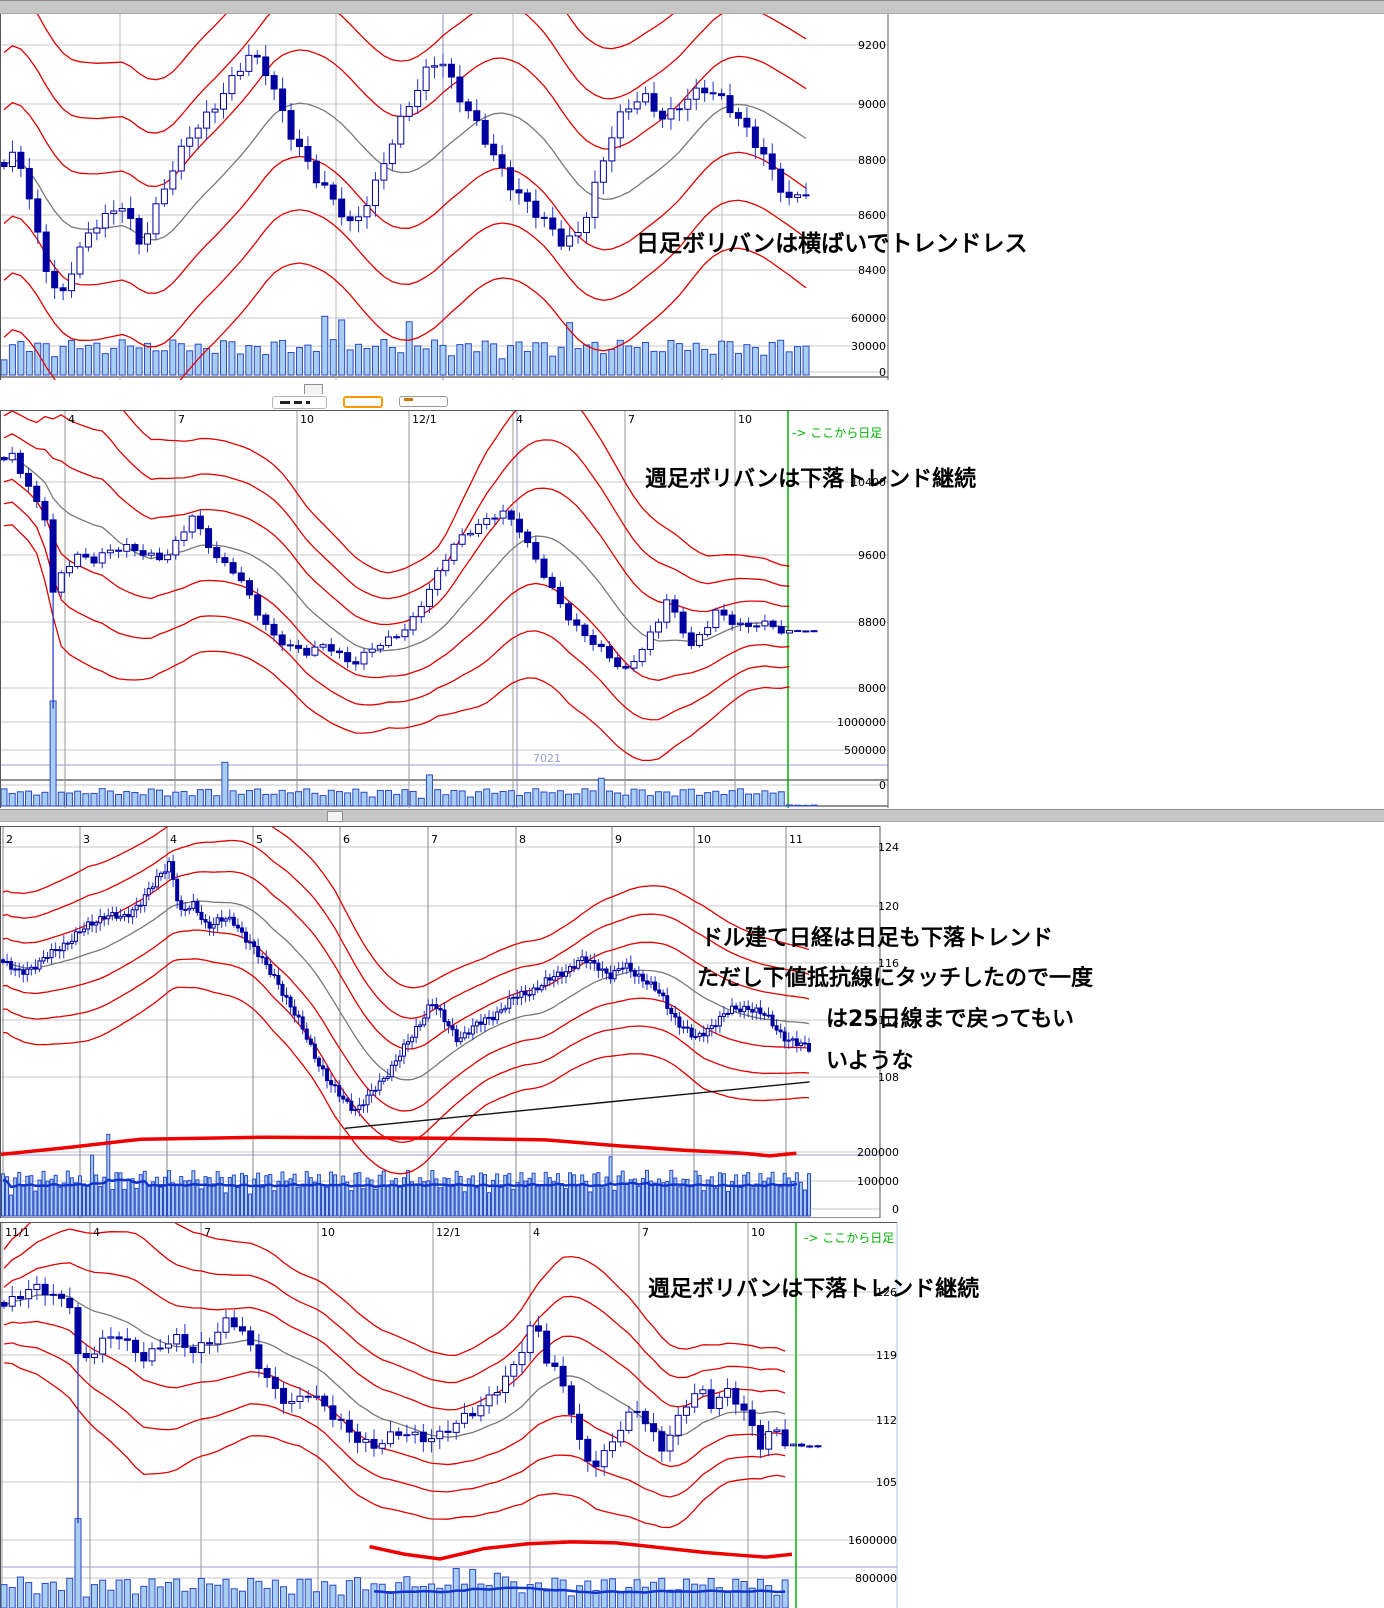 The image size is (1384, 1608). I want to click on svg-text: 11/1, so click(17, 1232).